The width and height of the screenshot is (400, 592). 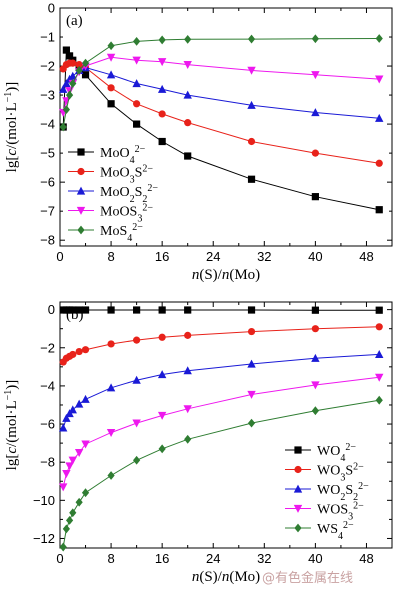 I want to click on x-tick-label: 8, so click(x=110, y=256).